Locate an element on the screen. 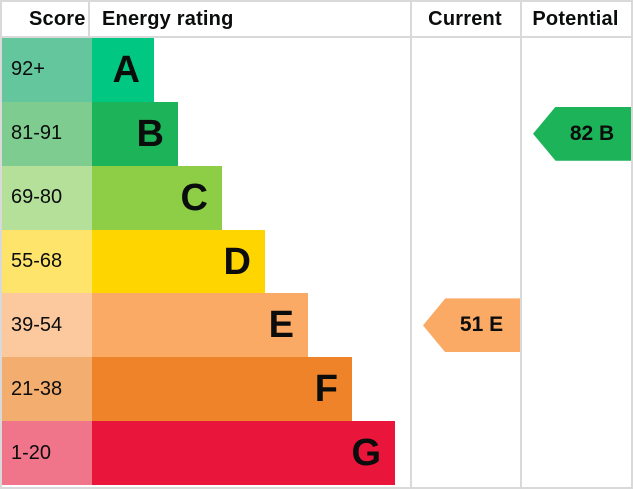 This screenshot has height=489, width=633. current-rating-value: 51 E is located at coordinates (481, 325).